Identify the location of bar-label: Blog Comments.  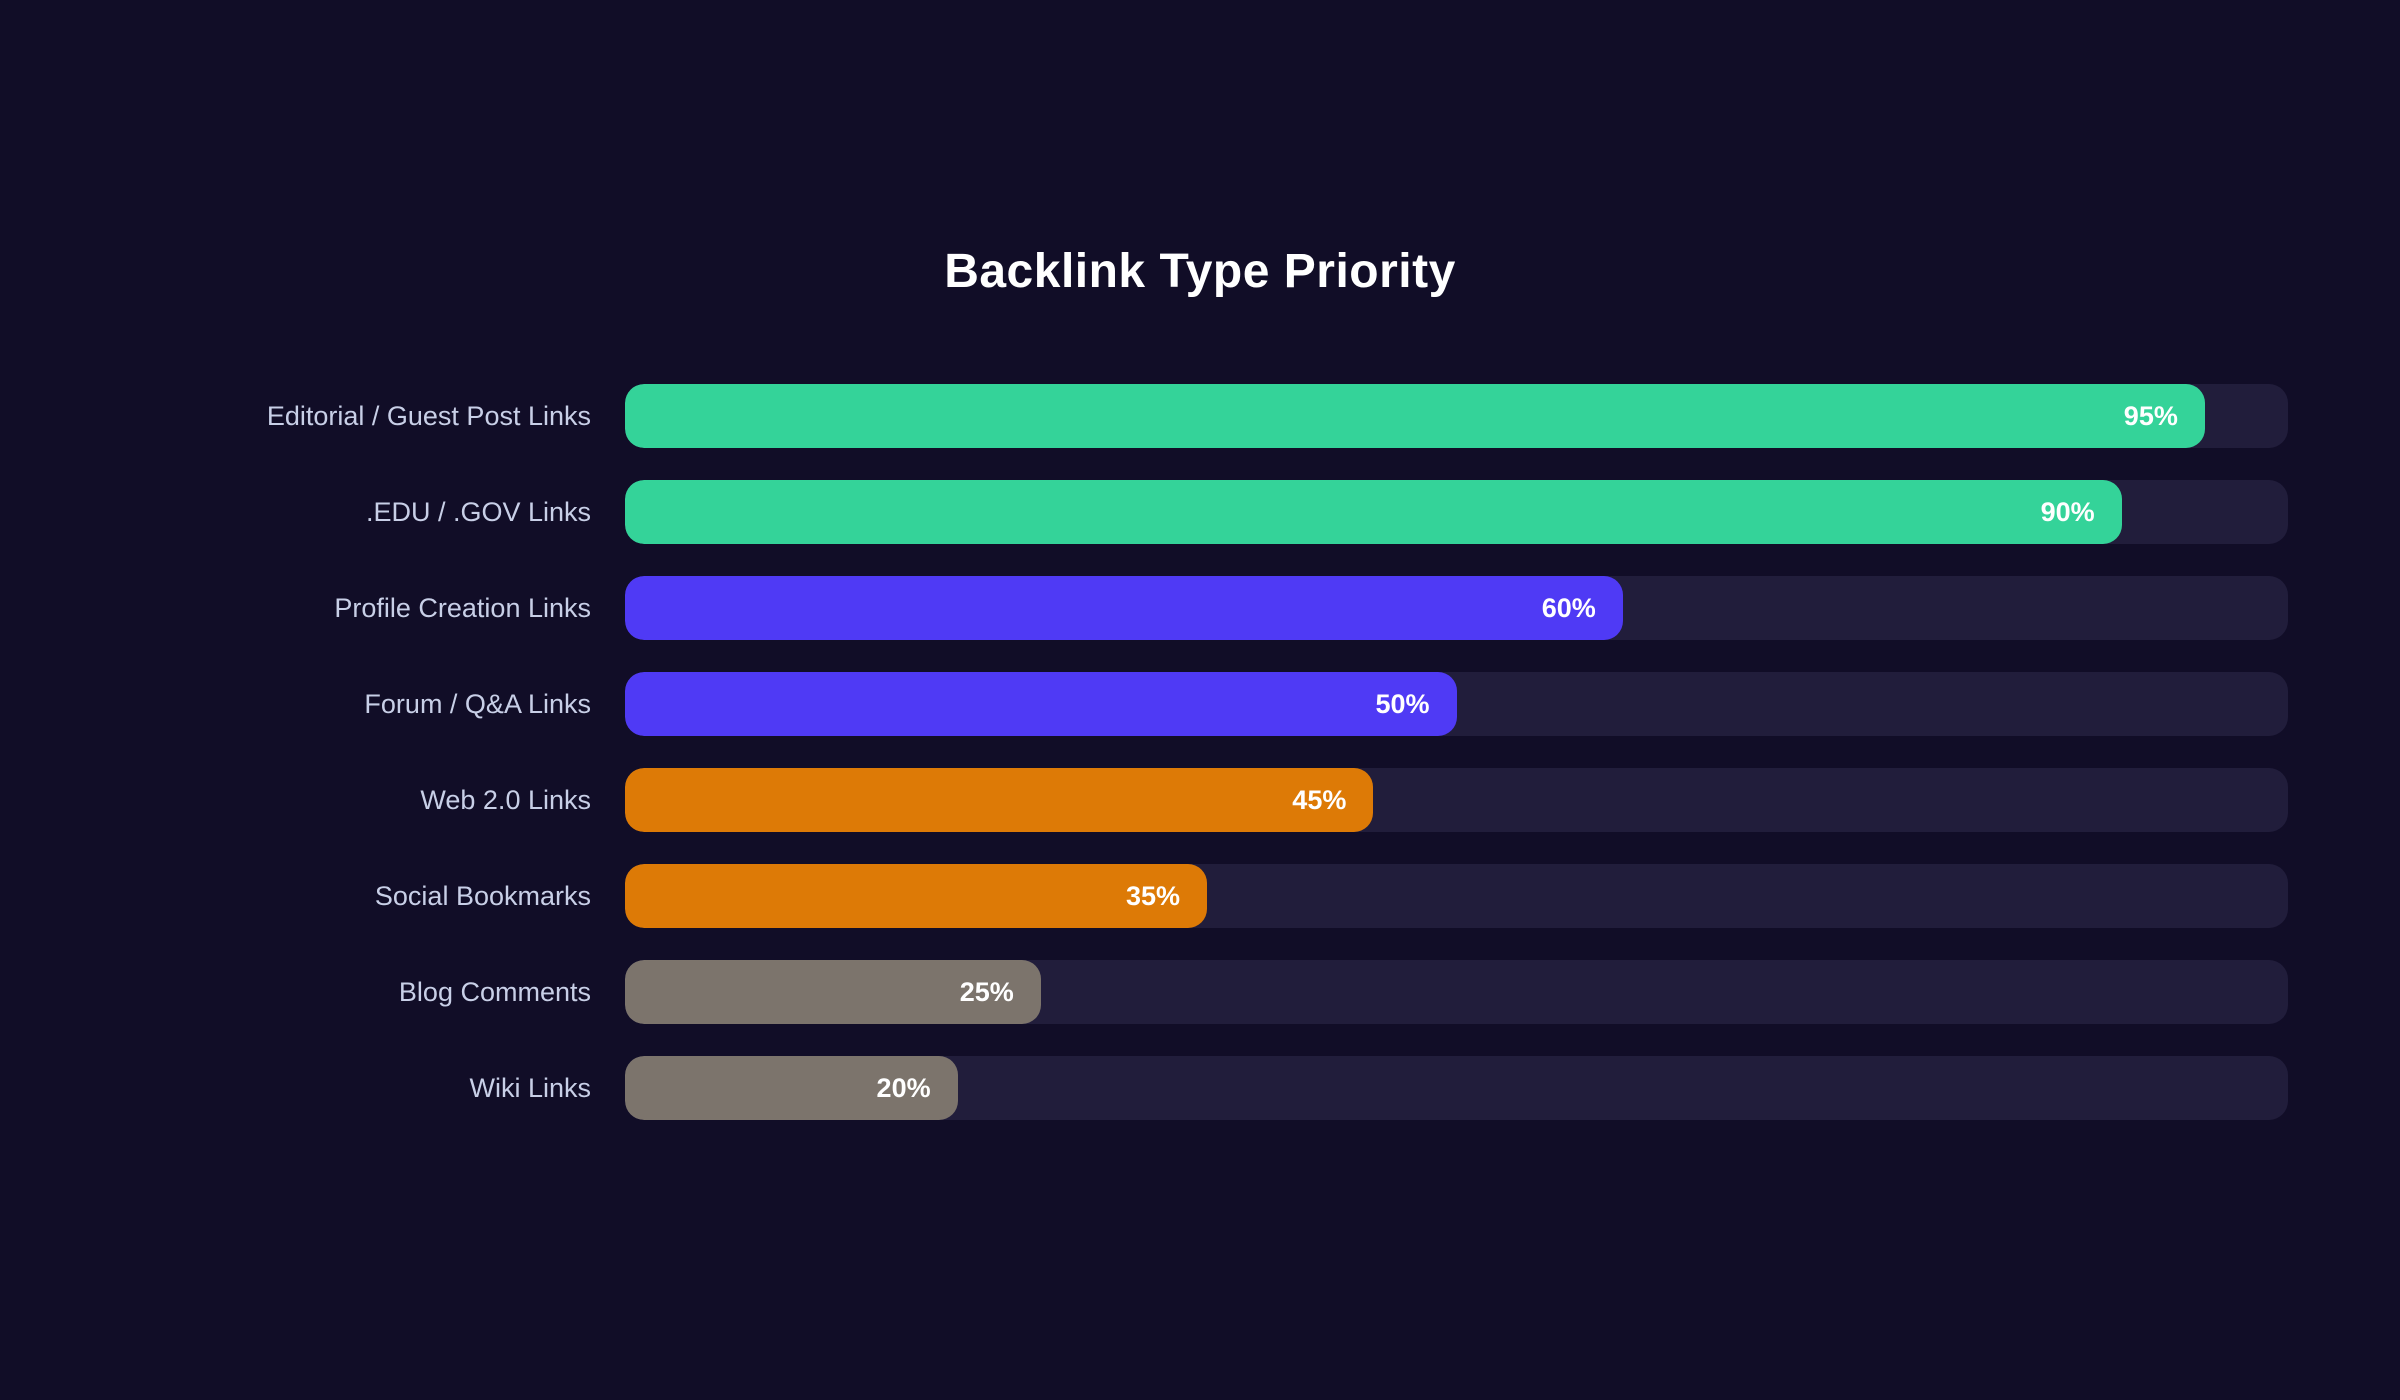
(494, 991).